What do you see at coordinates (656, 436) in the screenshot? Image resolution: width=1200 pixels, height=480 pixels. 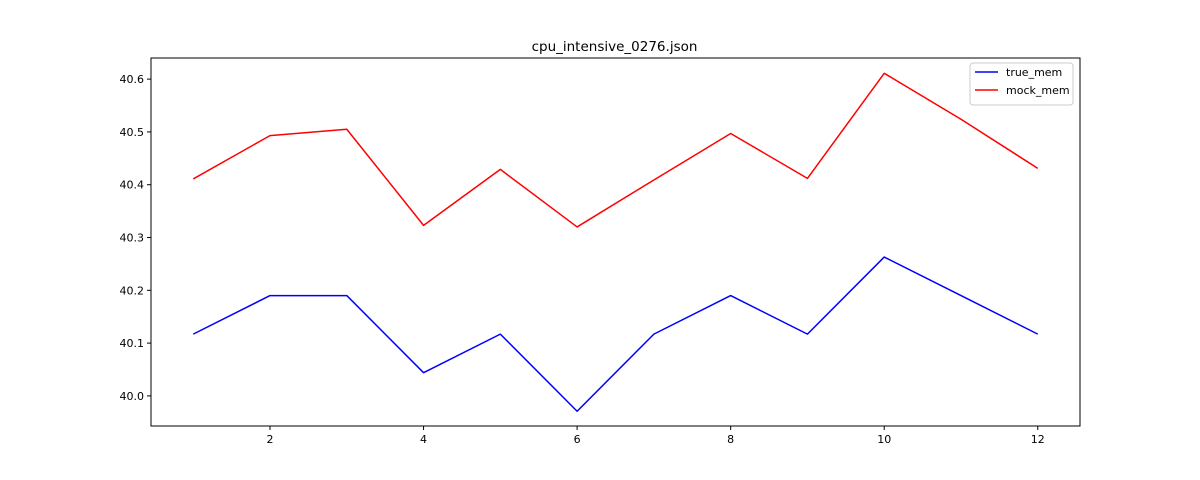 I see `x-axis: 2 4 6 8 10 12` at bounding box center [656, 436].